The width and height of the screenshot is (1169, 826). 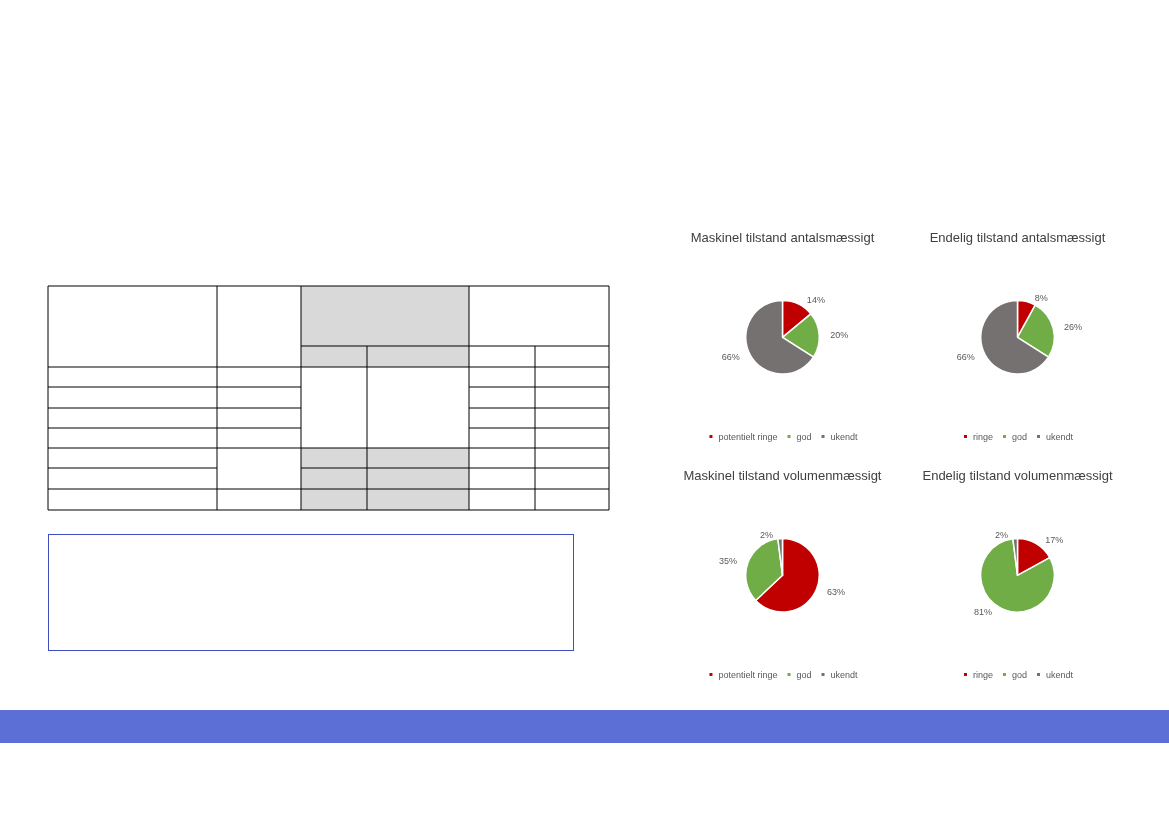 I want to click on data-label: 26%, so click(x=1073, y=327).